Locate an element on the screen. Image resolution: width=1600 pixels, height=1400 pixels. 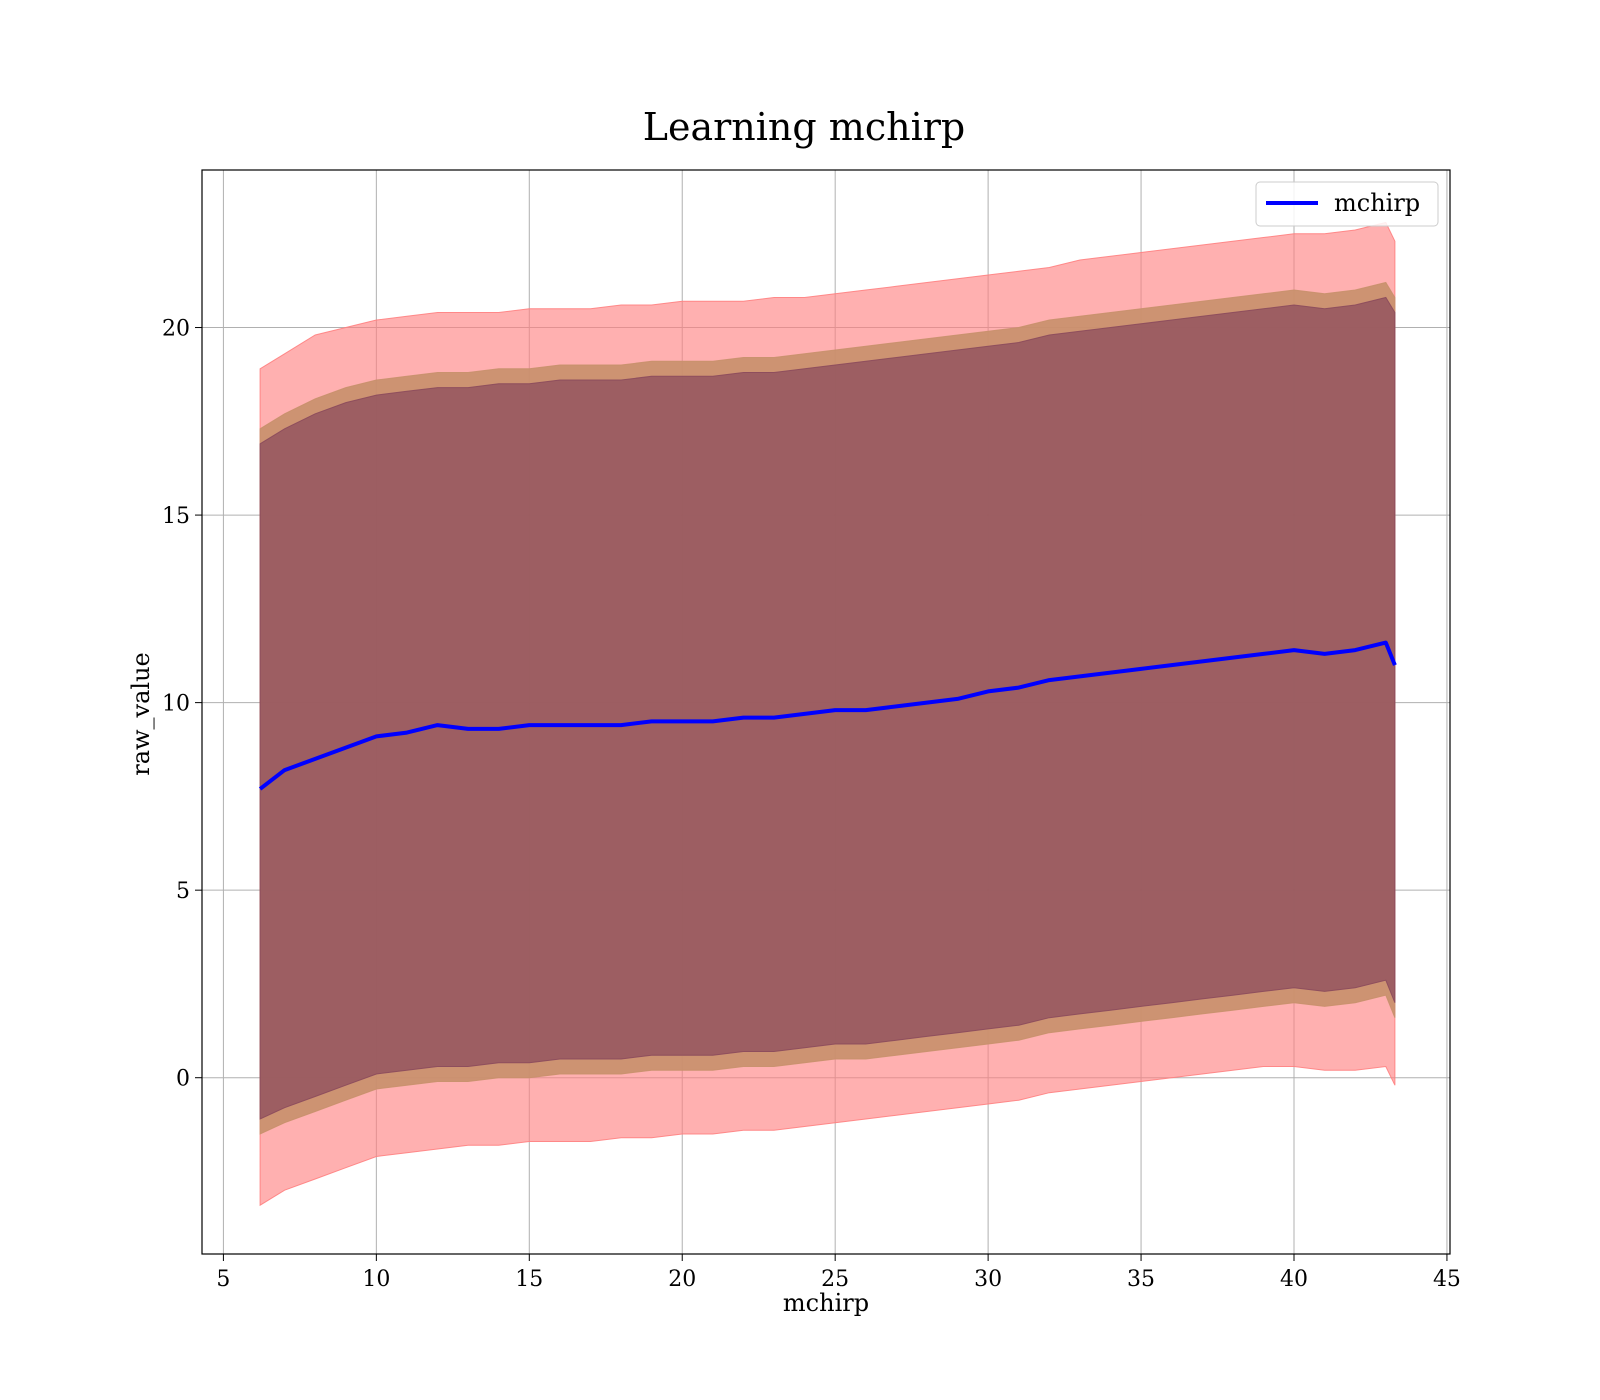
series-line-mchirp is located at coordinates (827, 715).